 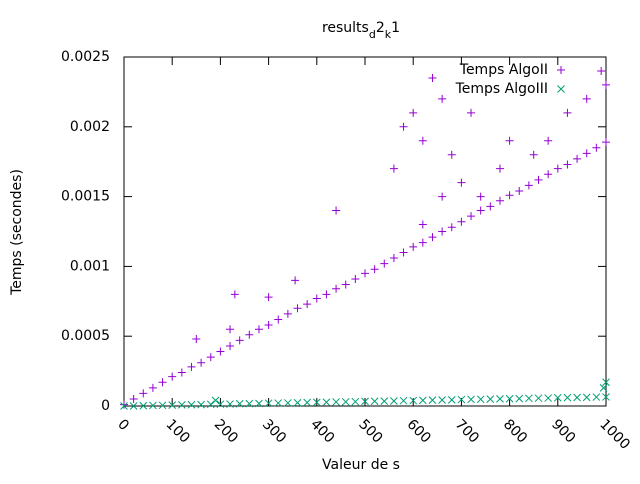 I want to click on title-part: k, so click(x=388, y=34).